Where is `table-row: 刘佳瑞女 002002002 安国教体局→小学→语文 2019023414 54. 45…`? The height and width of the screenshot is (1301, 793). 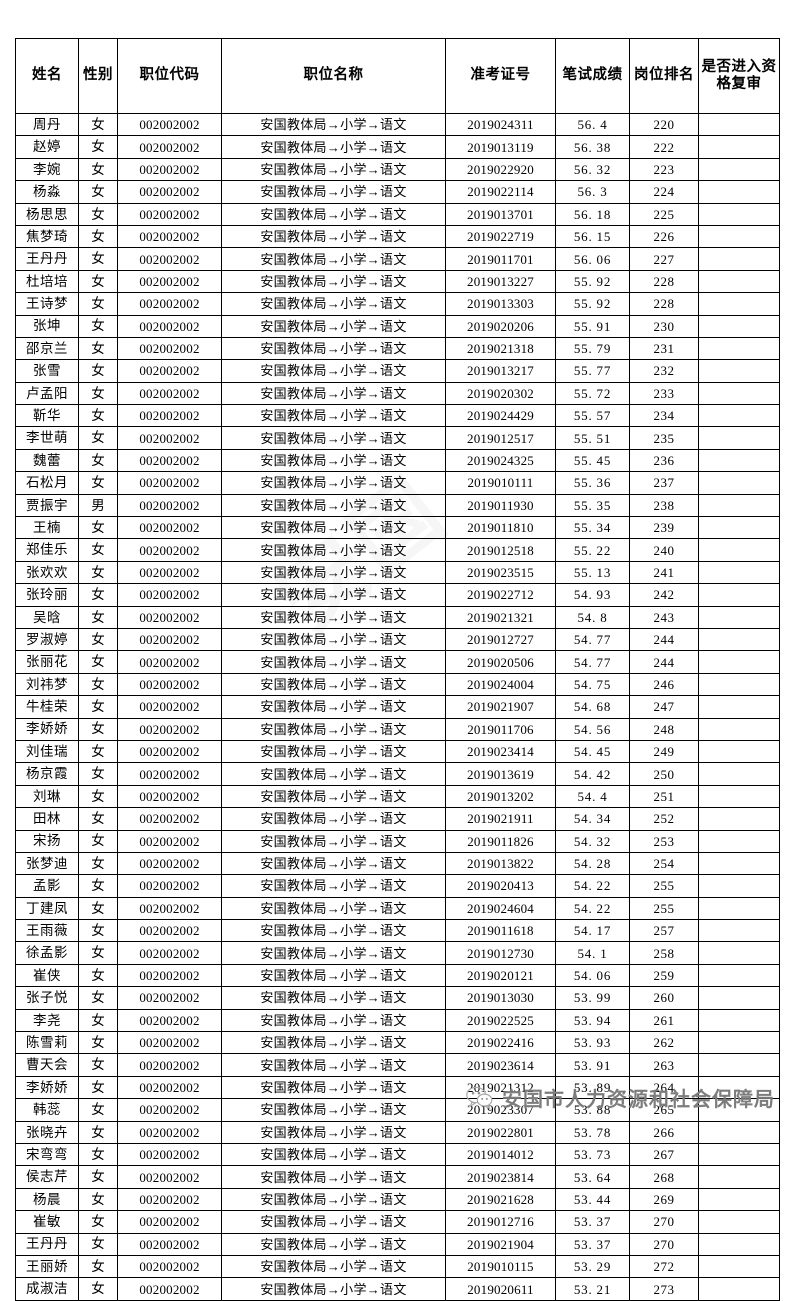 table-row: 刘佳瑞女 002002002 安国教体局→小学→语文 2019023414 54. 45… is located at coordinates (397, 751).